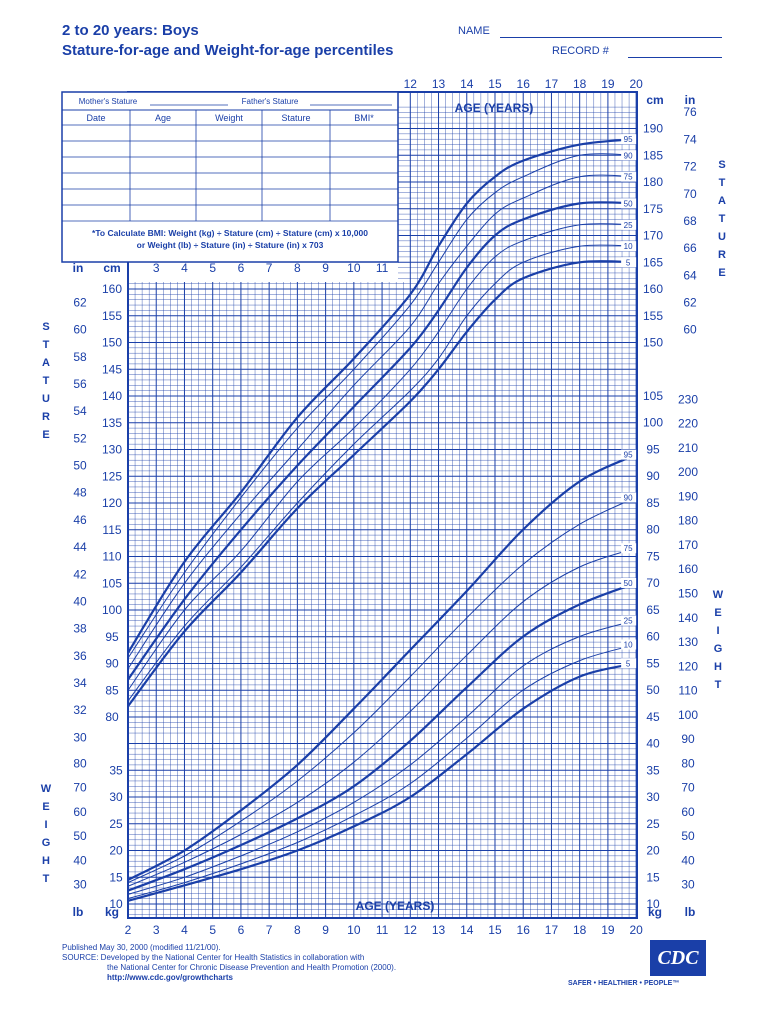 This screenshot has width=768, height=1024. I want to click on weight-label-left: G, so click(46, 843).